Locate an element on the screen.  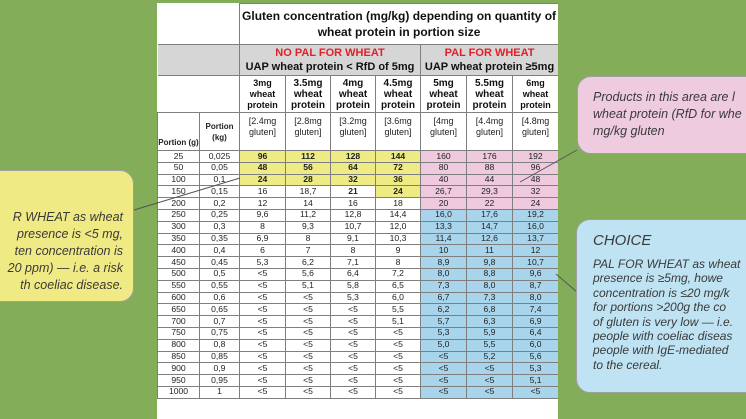
portion-g-cell: 450 is located at coordinates (178, 262).